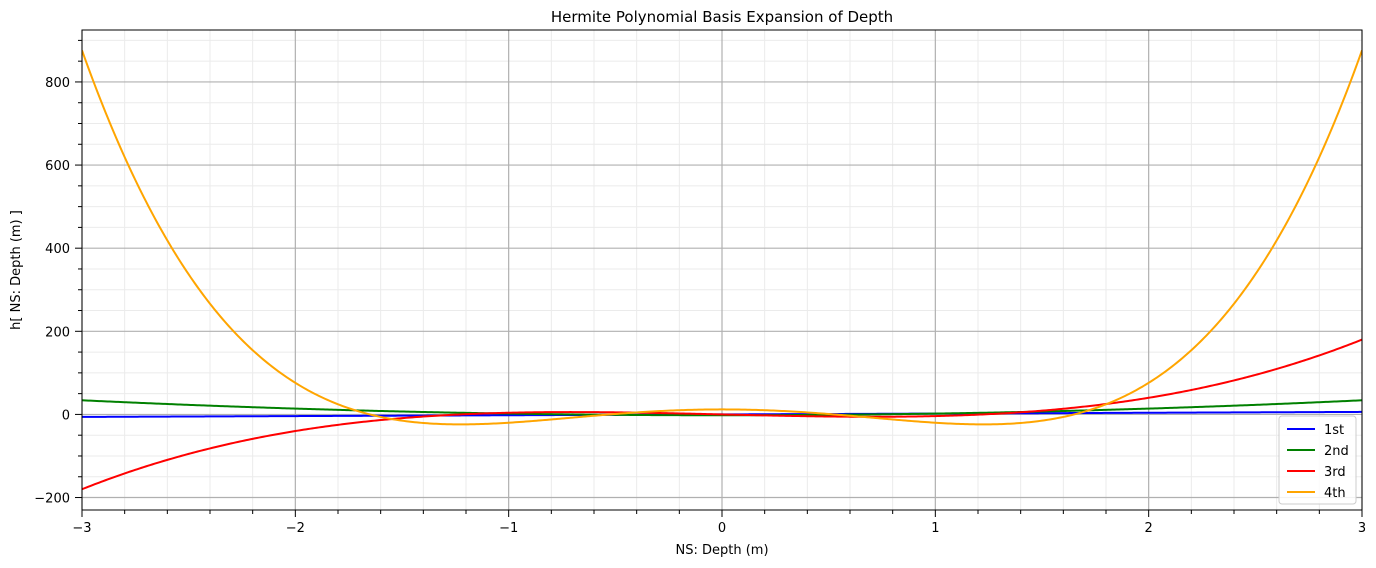  What do you see at coordinates (295, 528) in the screenshot?
I see `x-tick-label: −2` at bounding box center [295, 528].